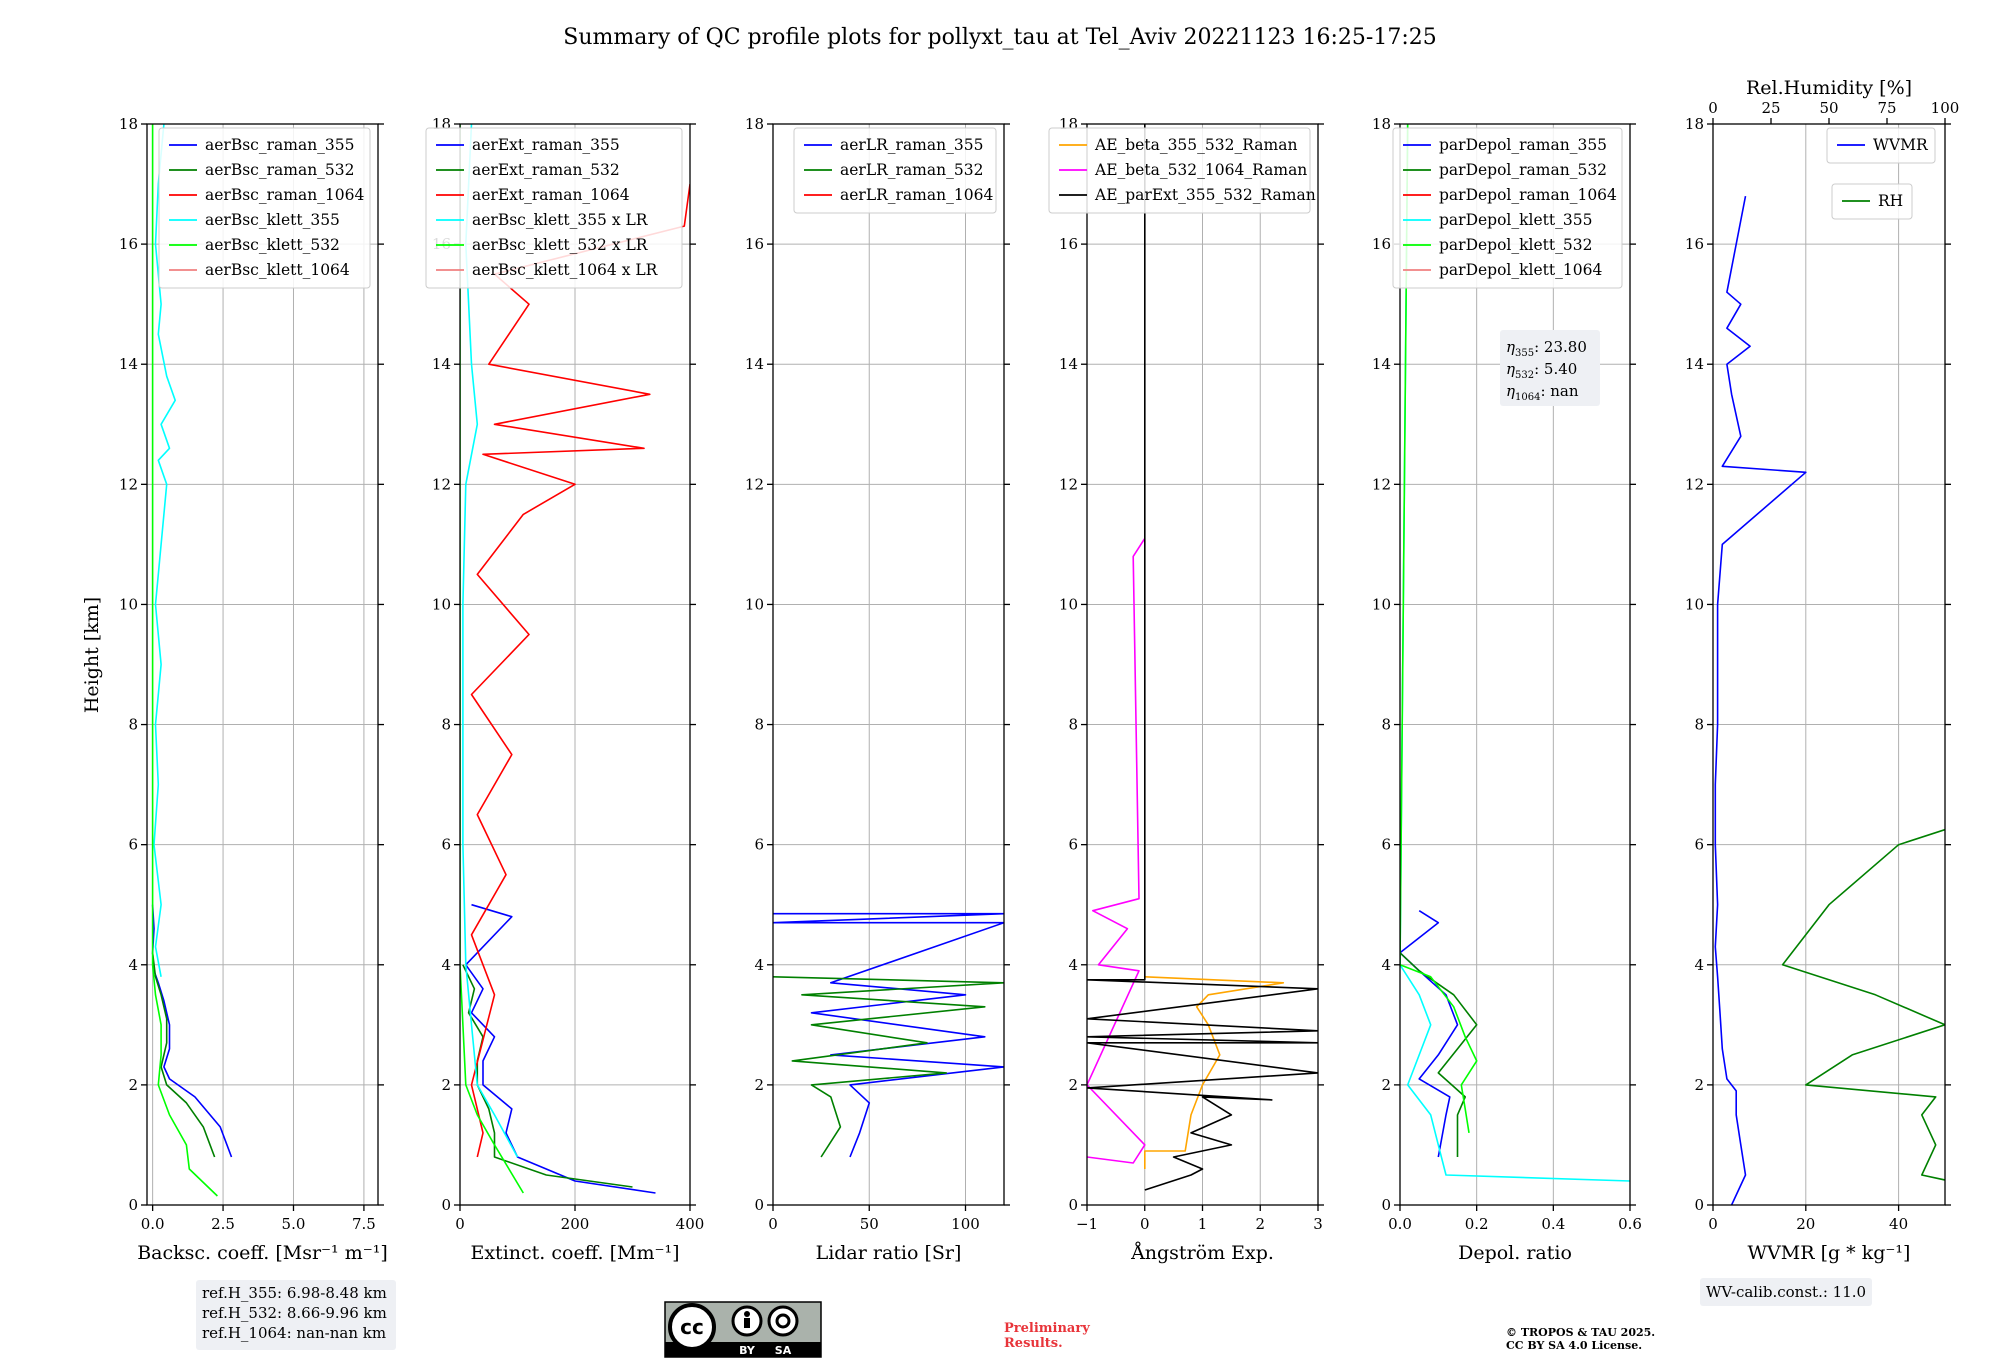 The width and height of the screenshot is (2000, 1360). What do you see at coordinates (1786, 1292) in the screenshot?
I see `wv-calib-text: WV-calib.const.: 11.0` at bounding box center [1786, 1292].